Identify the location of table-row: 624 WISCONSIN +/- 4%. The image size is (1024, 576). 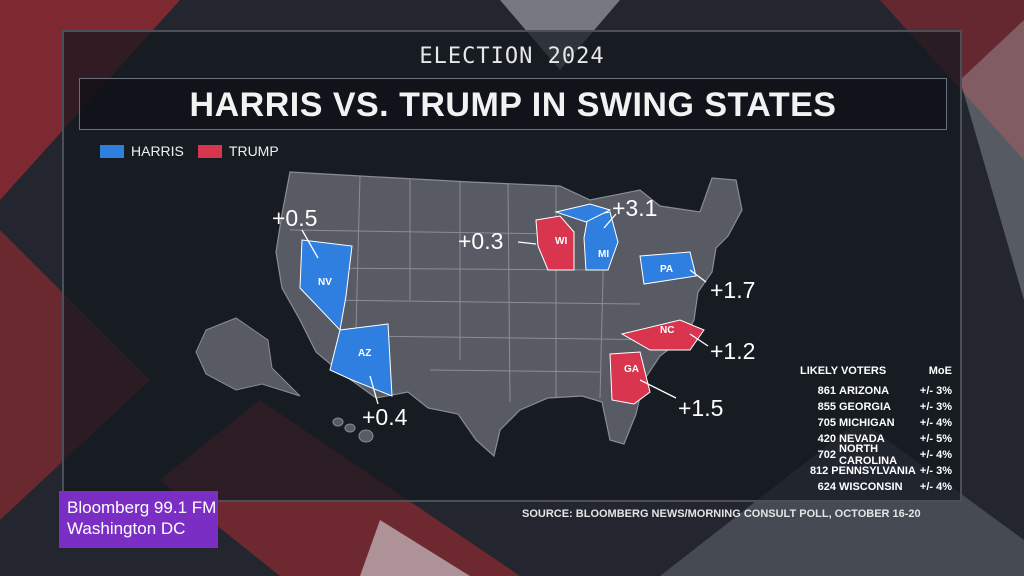
(876, 487).